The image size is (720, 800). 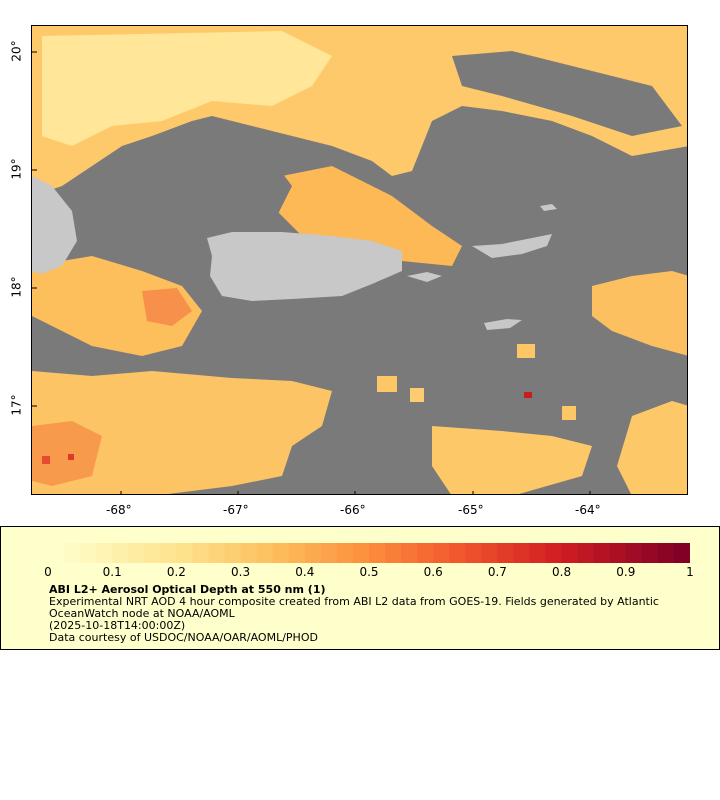 What do you see at coordinates (16, 405) in the screenshot?
I see `lat-label-17: 17°` at bounding box center [16, 405].